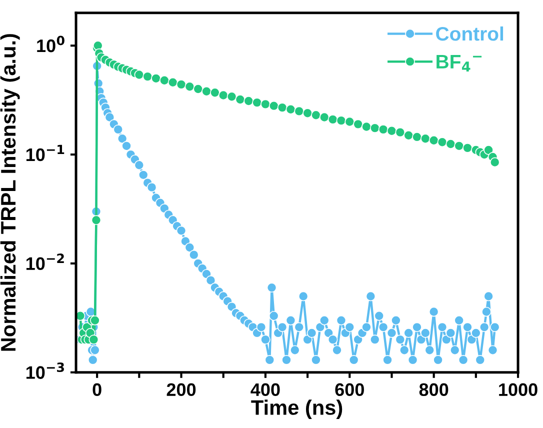 The height and width of the screenshot is (428, 543). Describe the element at coordinates (459, 63) in the screenshot. I see `legend-label: BF$_{4}$$^{−}$` at that location.